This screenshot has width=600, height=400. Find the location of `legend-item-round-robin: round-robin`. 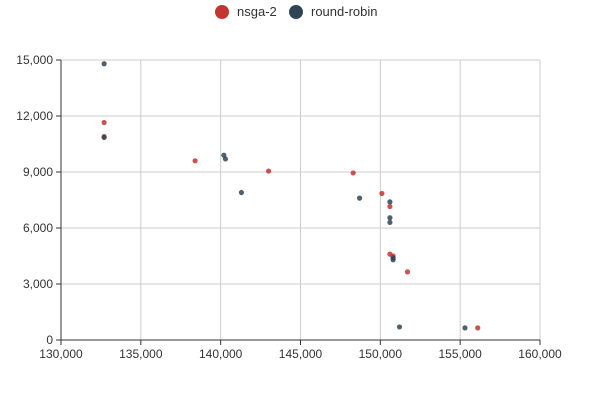

legend-item-round-robin: round-robin is located at coordinates (333, 11).